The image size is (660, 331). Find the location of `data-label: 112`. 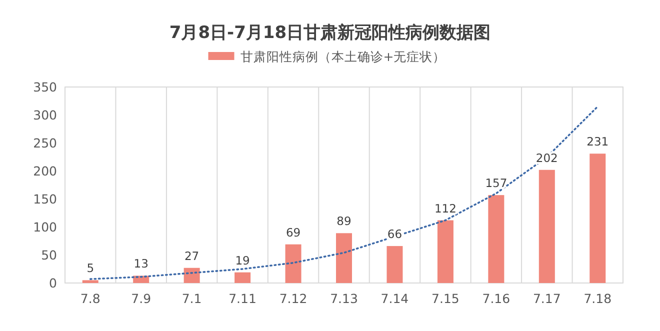

data-label: 112 is located at coordinates (445, 208).